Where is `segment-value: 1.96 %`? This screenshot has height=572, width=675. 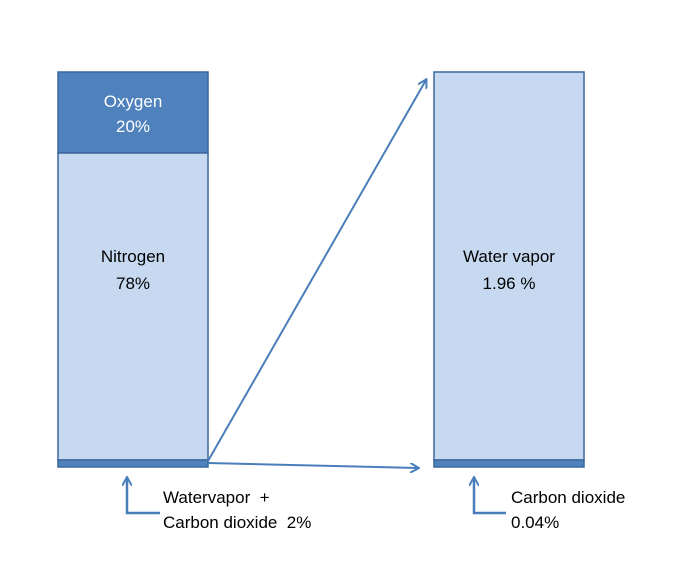 segment-value: 1.96 % is located at coordinates (509, 283).